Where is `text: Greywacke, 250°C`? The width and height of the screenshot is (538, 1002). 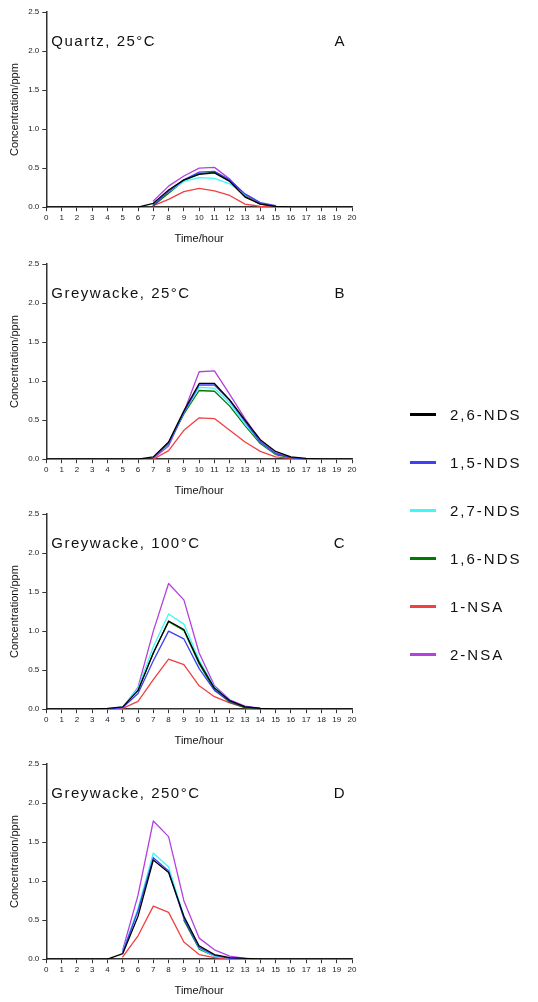
text: Greywacke, 250°C is located at coordinates (126, 792).